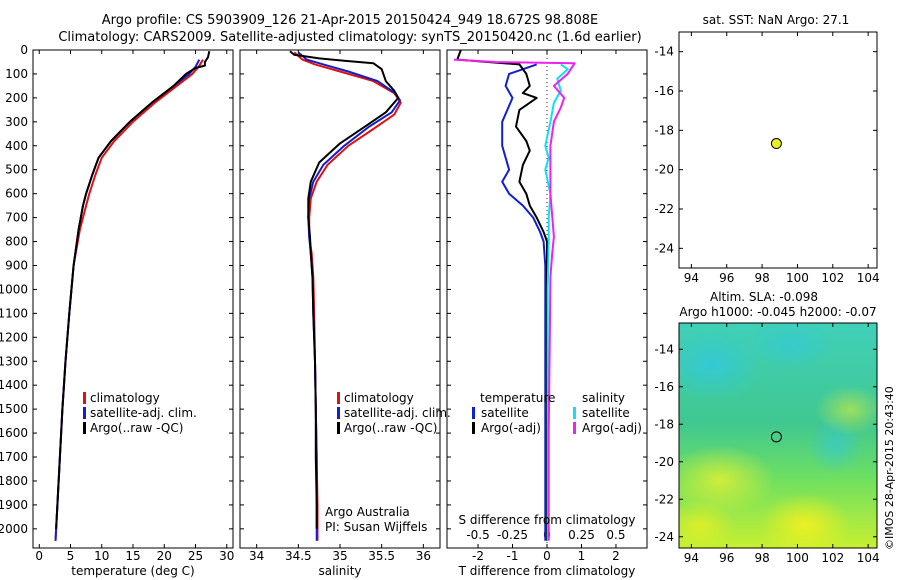 The height and width of the screenshot is (580, 900). I want to click on depth-tick-label: 1700, so click(14, 457).